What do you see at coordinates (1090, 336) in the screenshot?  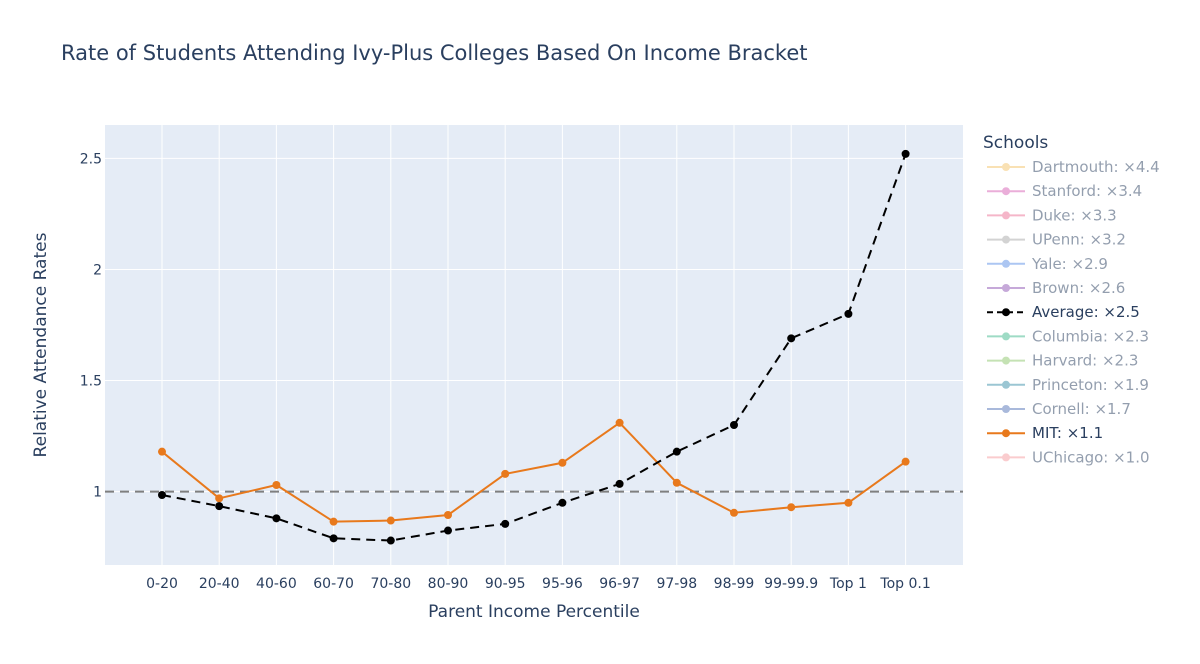 I see `legend-label: Columbia: ×2.3` at bounding box center [1090, 336].